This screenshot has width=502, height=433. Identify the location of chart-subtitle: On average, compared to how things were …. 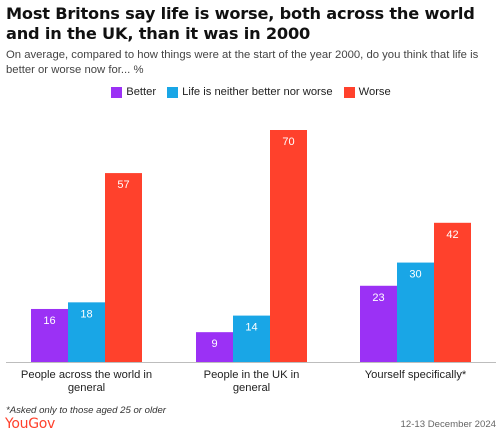
(242, 62).